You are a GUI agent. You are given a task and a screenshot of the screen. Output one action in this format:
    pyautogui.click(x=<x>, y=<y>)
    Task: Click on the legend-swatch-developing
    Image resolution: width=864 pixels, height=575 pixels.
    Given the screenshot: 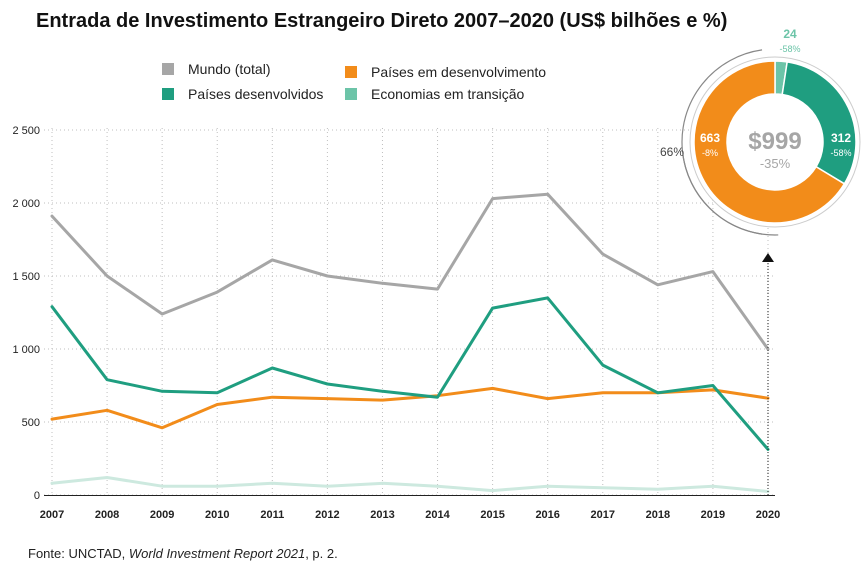 What is the action you would take?
    pyautogui.click(x=351, y=72)
    